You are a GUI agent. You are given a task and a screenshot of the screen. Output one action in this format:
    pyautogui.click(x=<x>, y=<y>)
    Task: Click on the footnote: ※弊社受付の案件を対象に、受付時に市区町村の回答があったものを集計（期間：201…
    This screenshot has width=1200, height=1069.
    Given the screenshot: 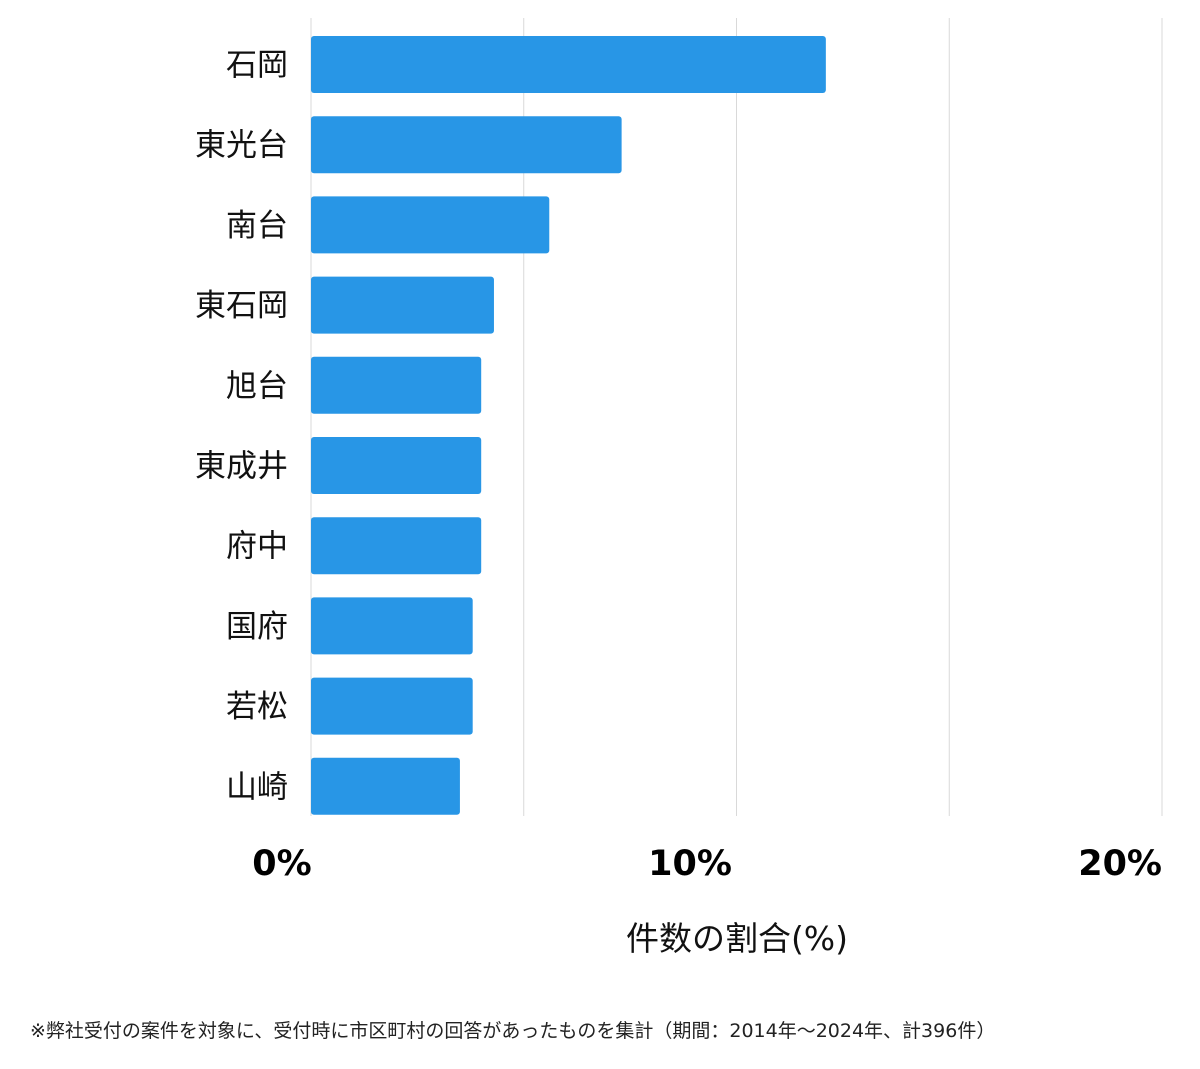 What is the action you would take?
    pyautogui.click(x=513, y=1031)
    